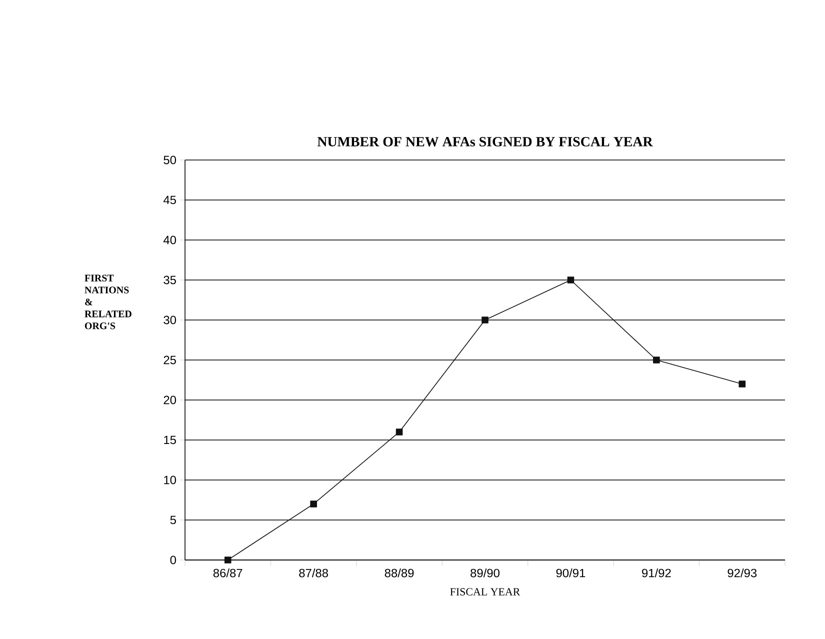 Image resolution: width=825 pixels, height=639 pixels. I want to click on y-tick-label: 15, so click(170, 440).